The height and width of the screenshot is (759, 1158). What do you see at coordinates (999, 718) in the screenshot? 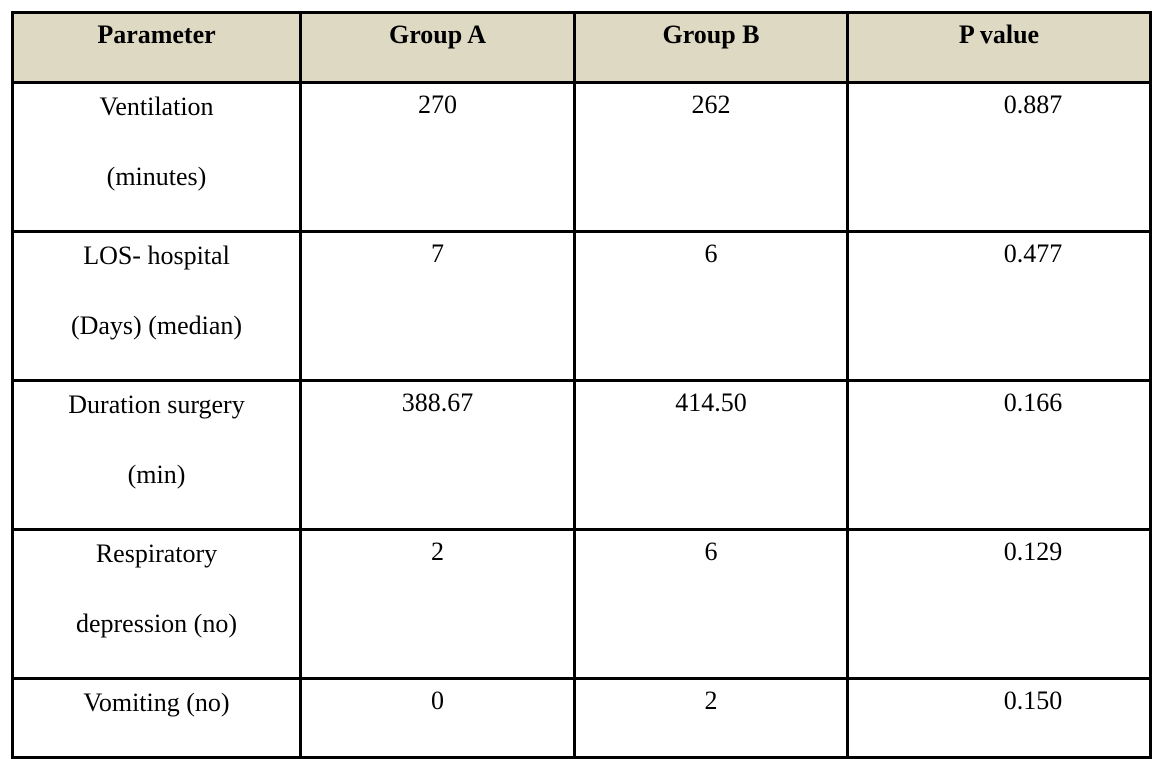
I see `value-cell: 0.150` at bounding box center [999, 718].